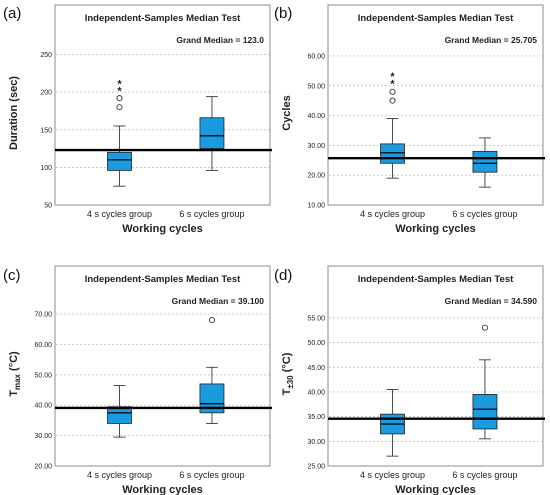 Image resolution: width=550 pixels, height=495 pixels. Describe the element at coordinates (220, 40) in the screenshot. I see `grand-median-label: Grand Median = 123.0` at that location.